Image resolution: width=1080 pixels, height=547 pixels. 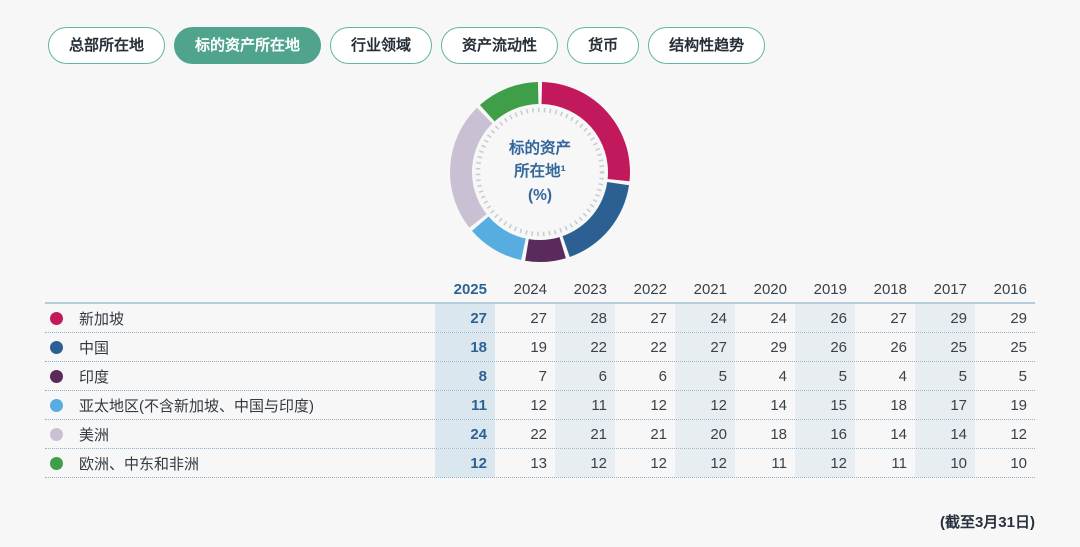 What do you see at coordinates (825, 318) in the screenshot?
I see `value-cell-singapore-2019: 26` at bounding box center [825, 318].